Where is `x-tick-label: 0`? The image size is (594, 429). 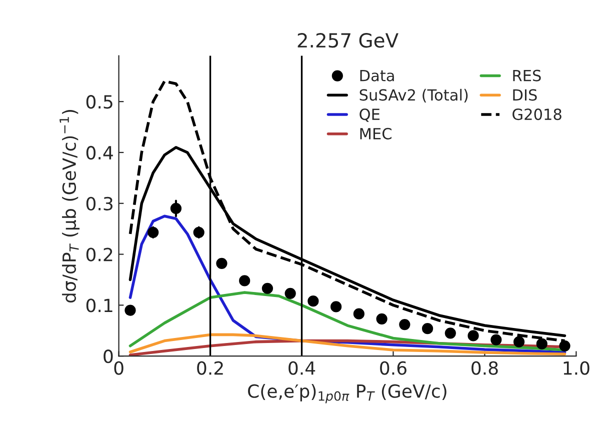
x-tick-label: 0 is located at coordinates (119, 368).